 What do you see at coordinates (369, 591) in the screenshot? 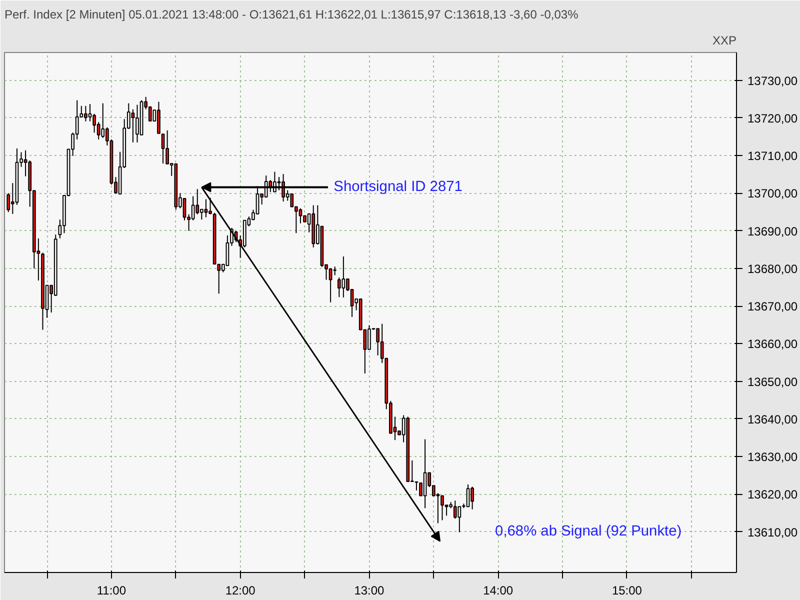
I see `x-tick-label: 13:00` at bounding box center [369, 591].